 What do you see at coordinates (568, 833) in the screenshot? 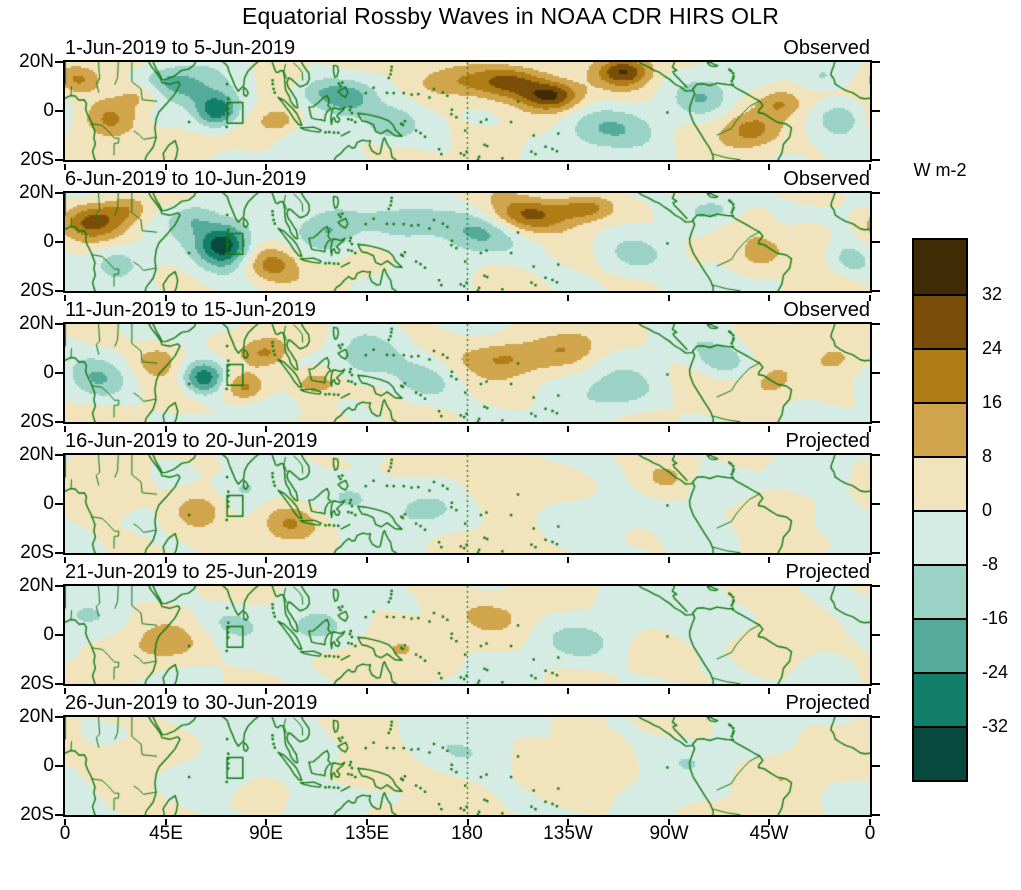
I see `x-tick-label: 135W` at bounding box center [568, 833].